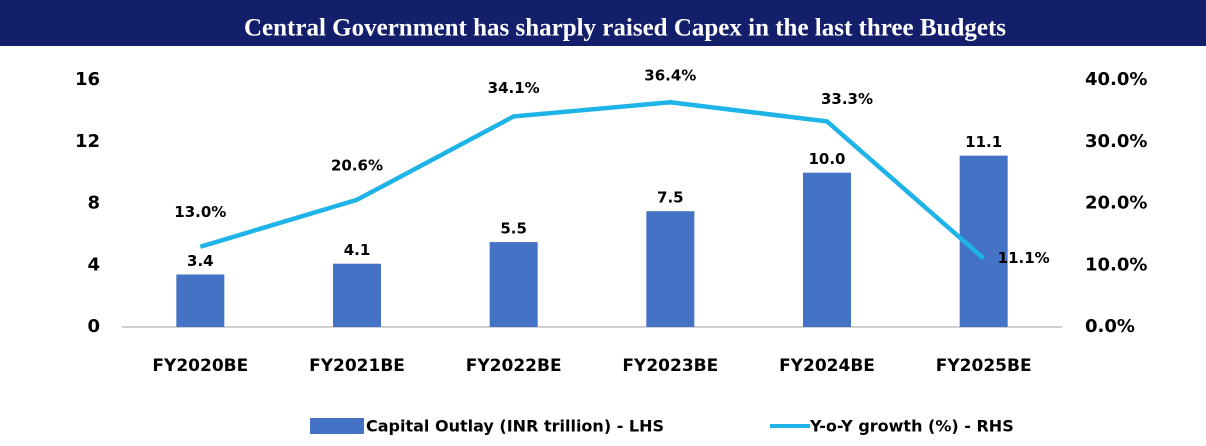 The height and width of the screenshot is (446, 1206). What do you see at coordinates (1116, 203) in the screenshot?
I see `y2-tick-label: 20.0%` at bounding box center [1116, 203].